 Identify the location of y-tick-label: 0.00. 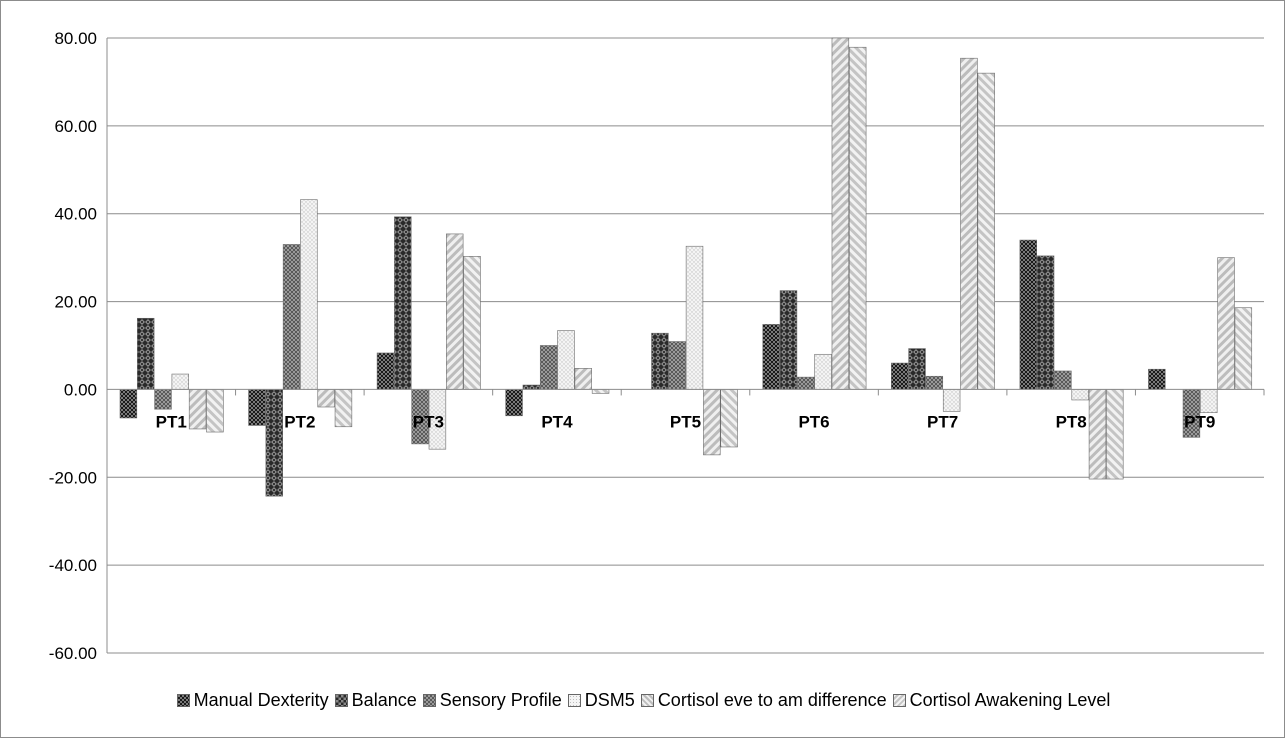
(80, 389).